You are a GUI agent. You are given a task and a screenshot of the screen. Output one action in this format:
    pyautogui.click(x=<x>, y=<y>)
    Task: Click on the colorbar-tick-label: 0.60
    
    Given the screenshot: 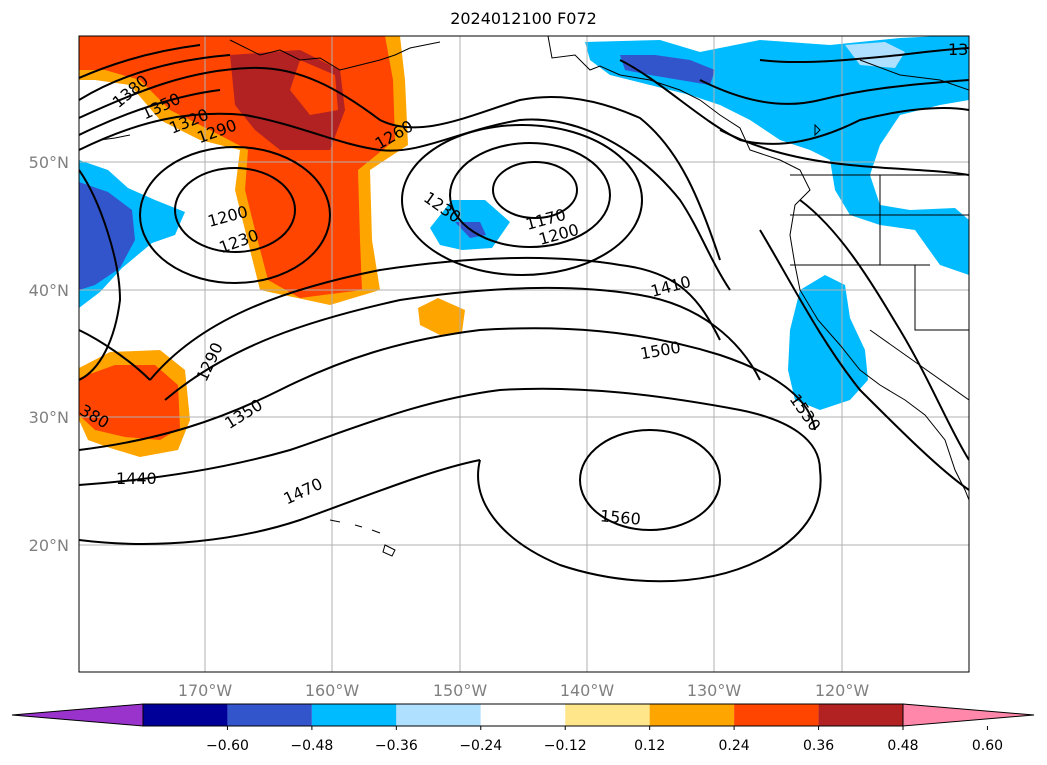 What is the action you would take?
    pyautogui.click(x=987, y=746)
    